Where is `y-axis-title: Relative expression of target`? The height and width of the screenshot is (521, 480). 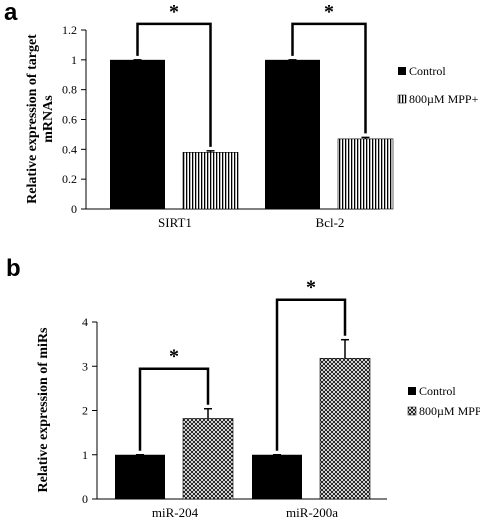
y-axis-title: Relative expression of target is located at coordinates (32, 119).